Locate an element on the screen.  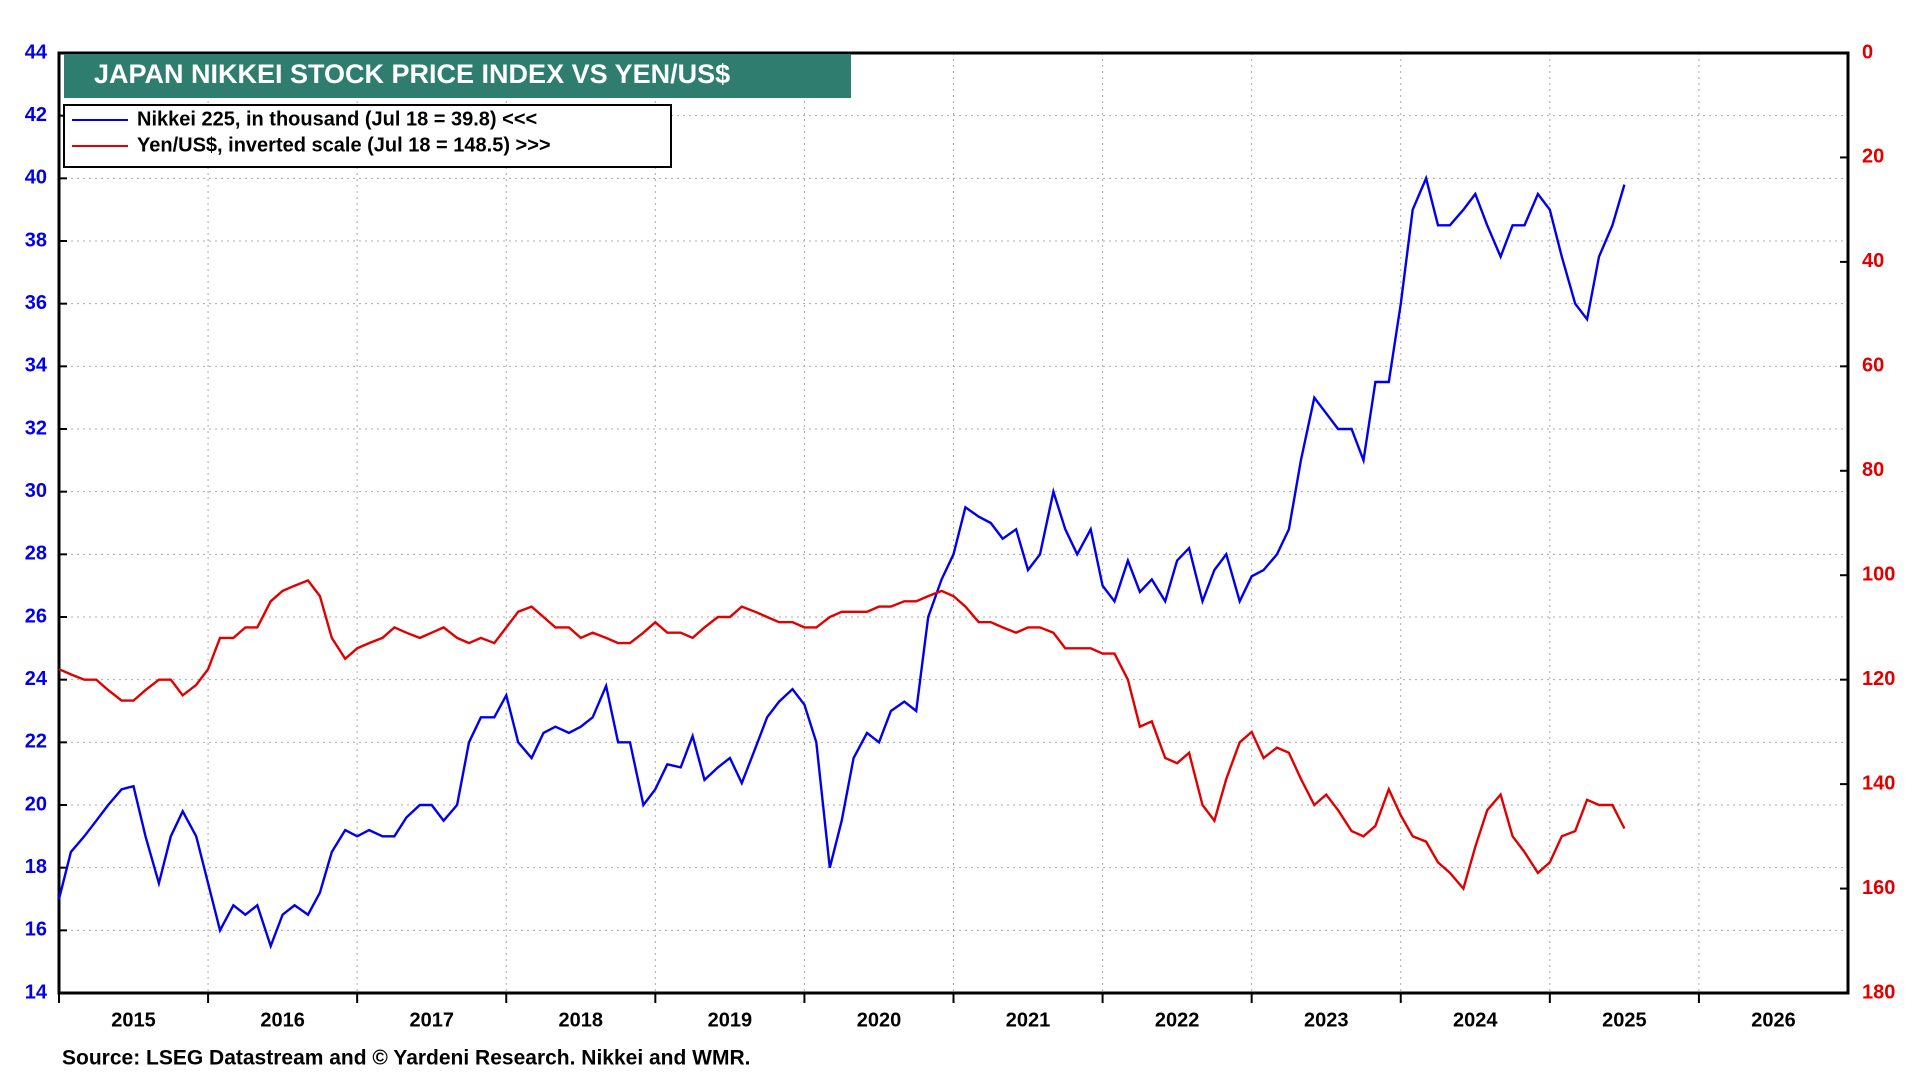
x-tick-label: 2016 is located at coordinates (282, 1020).